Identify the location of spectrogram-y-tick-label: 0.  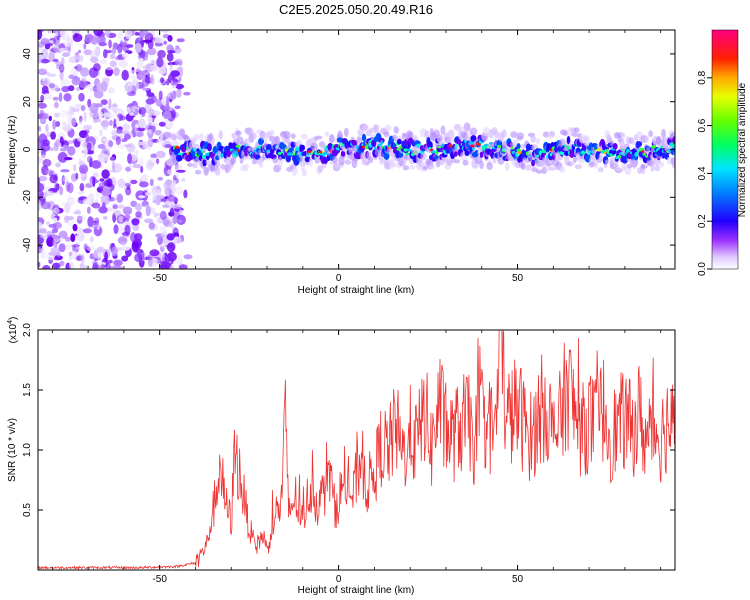
(27, 149).